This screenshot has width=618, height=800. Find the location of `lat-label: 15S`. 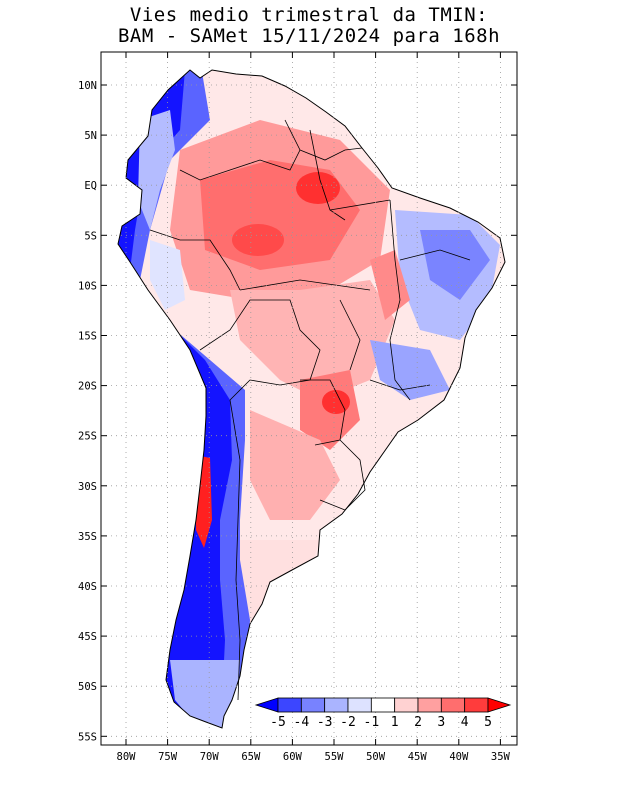

lat-label: 15S is located at coordinates (87, 337).